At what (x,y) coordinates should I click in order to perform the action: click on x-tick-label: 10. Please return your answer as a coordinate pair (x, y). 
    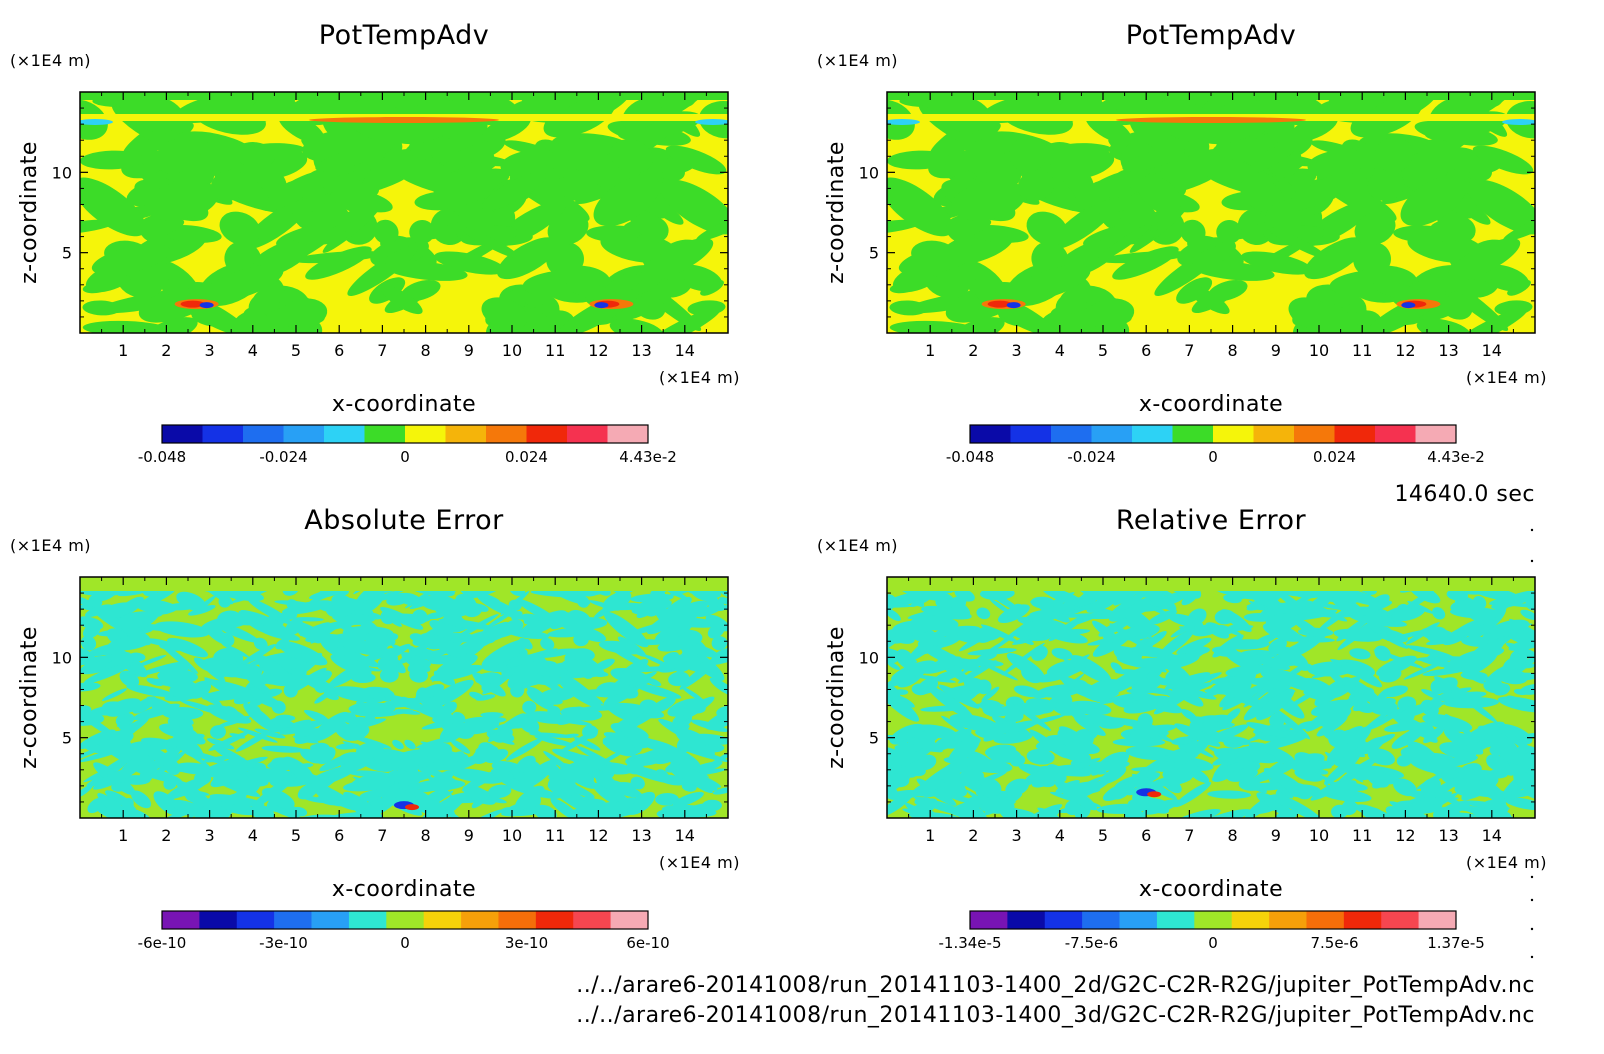
    Looking at the image, I should click on (512, 835).